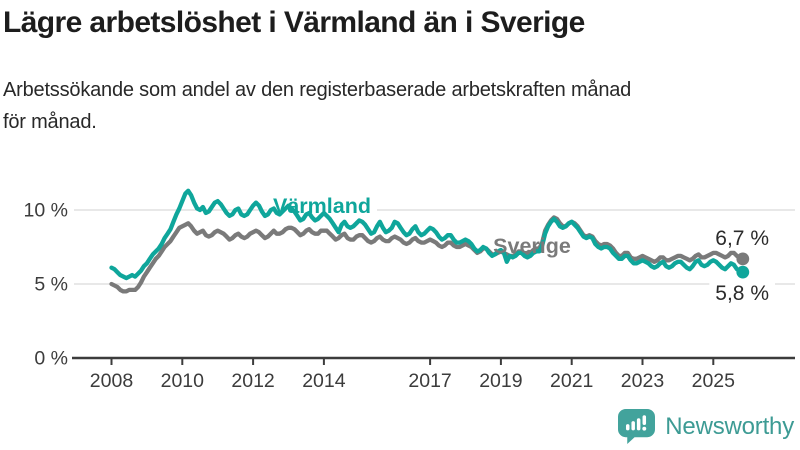 The image size is (800, 450). What do you see at coordinates (500, 381) in the screenshot?
I see `x-tick-label: 2019` at bounding box center [500, 381].